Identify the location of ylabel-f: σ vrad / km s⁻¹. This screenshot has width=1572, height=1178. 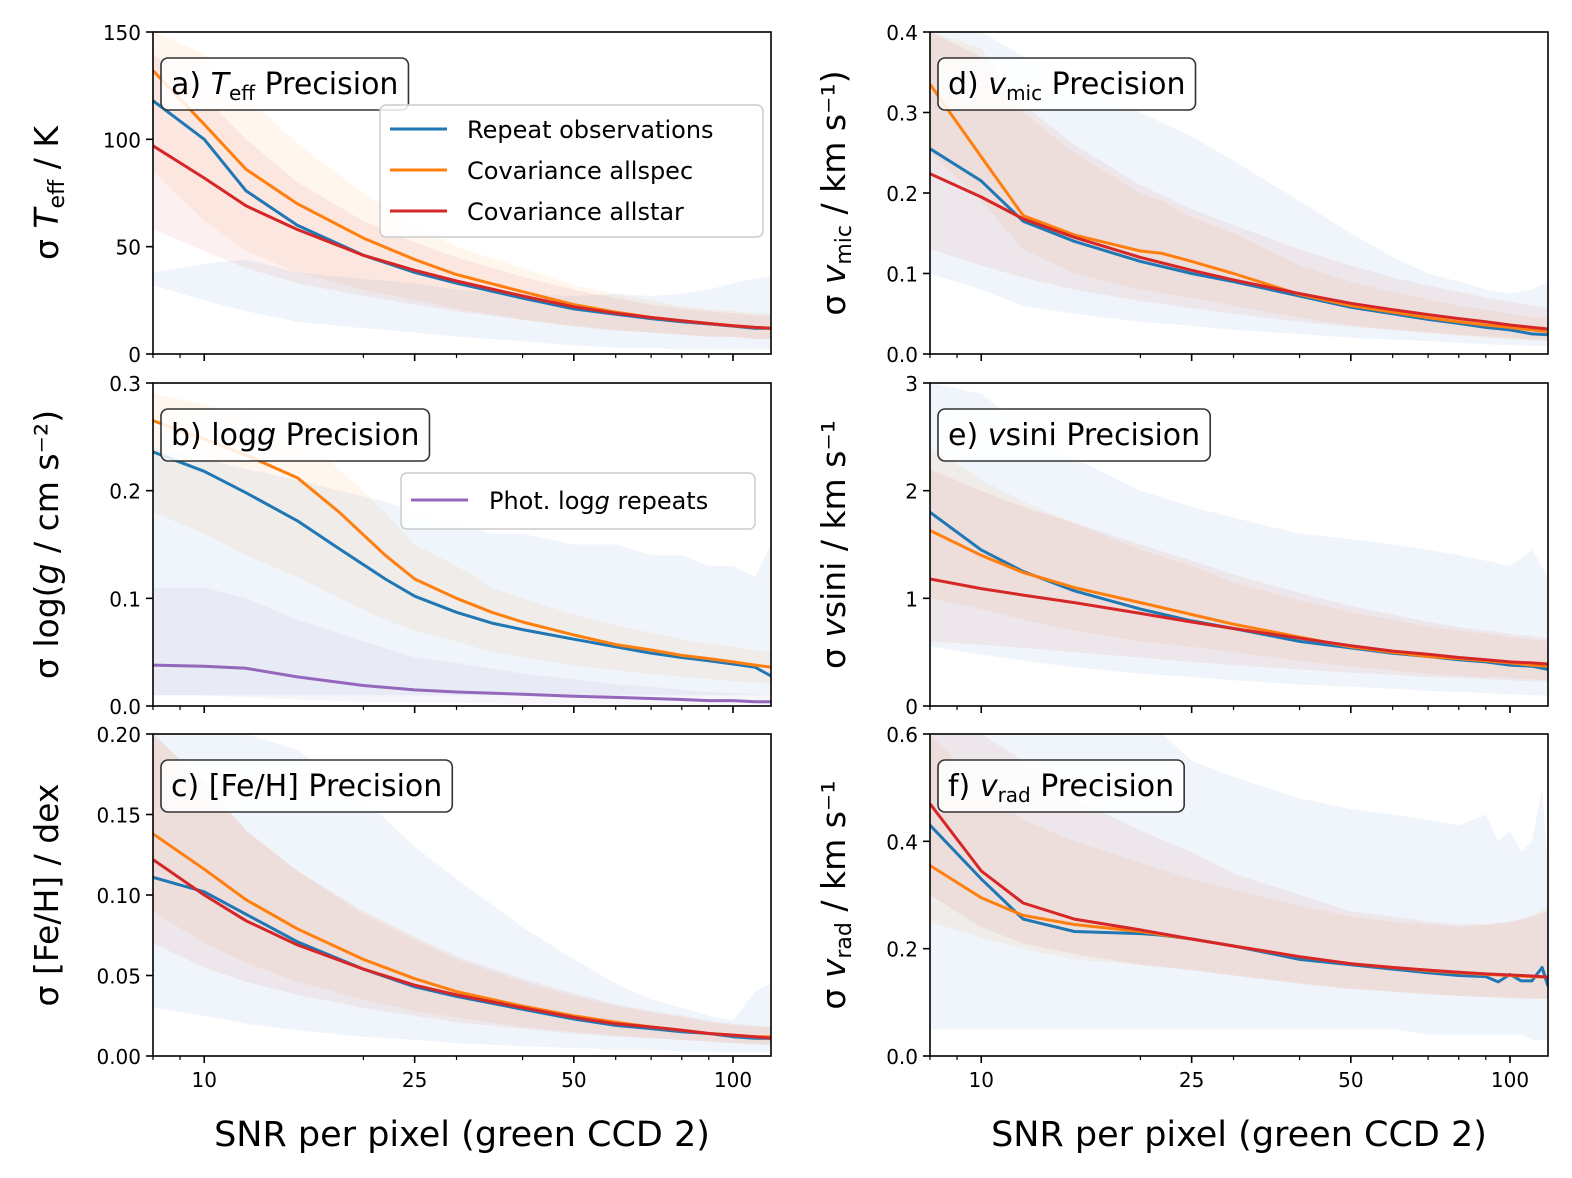
(835, 894).